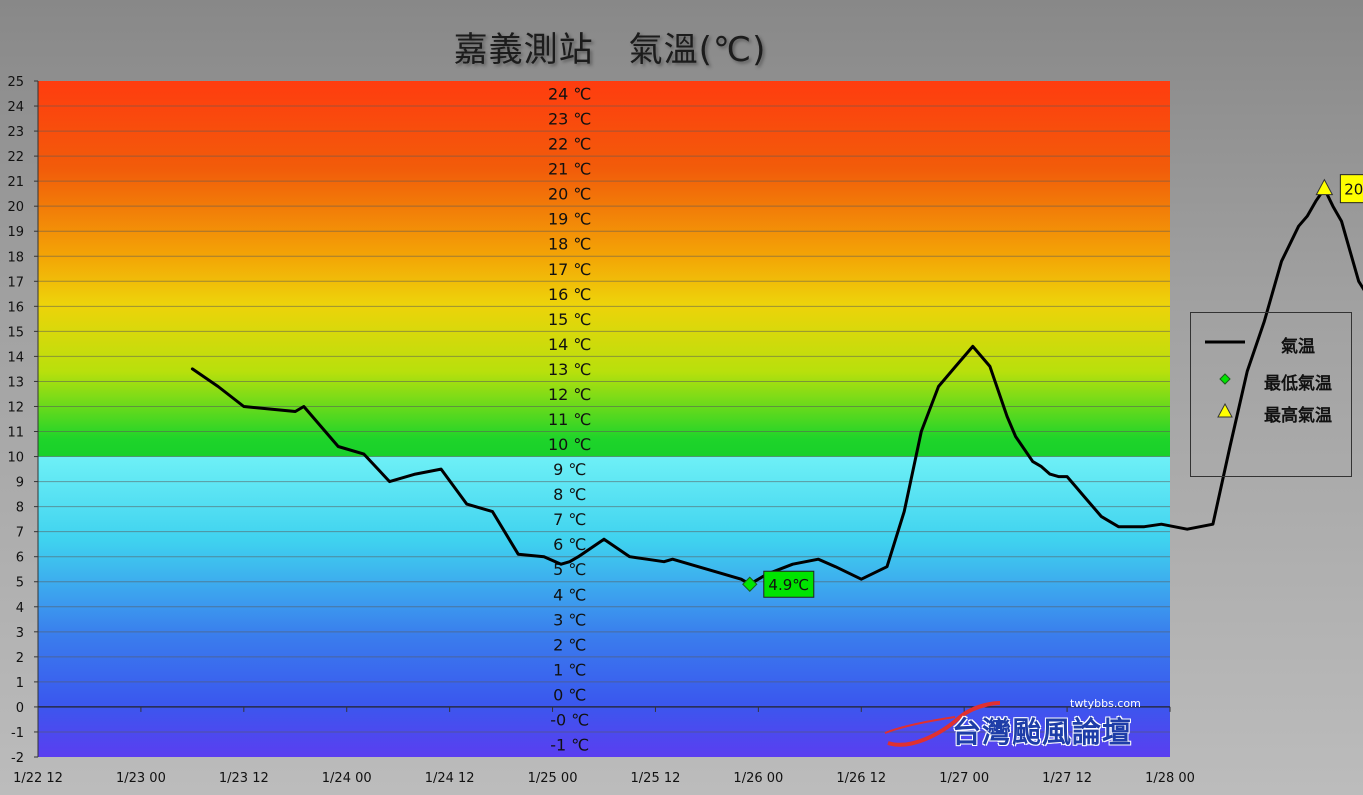  What do you see at coordinates (450, 778) in the screenshot?
I see `x-tick-label: 1/24 12` at bounding box center [450, 778].